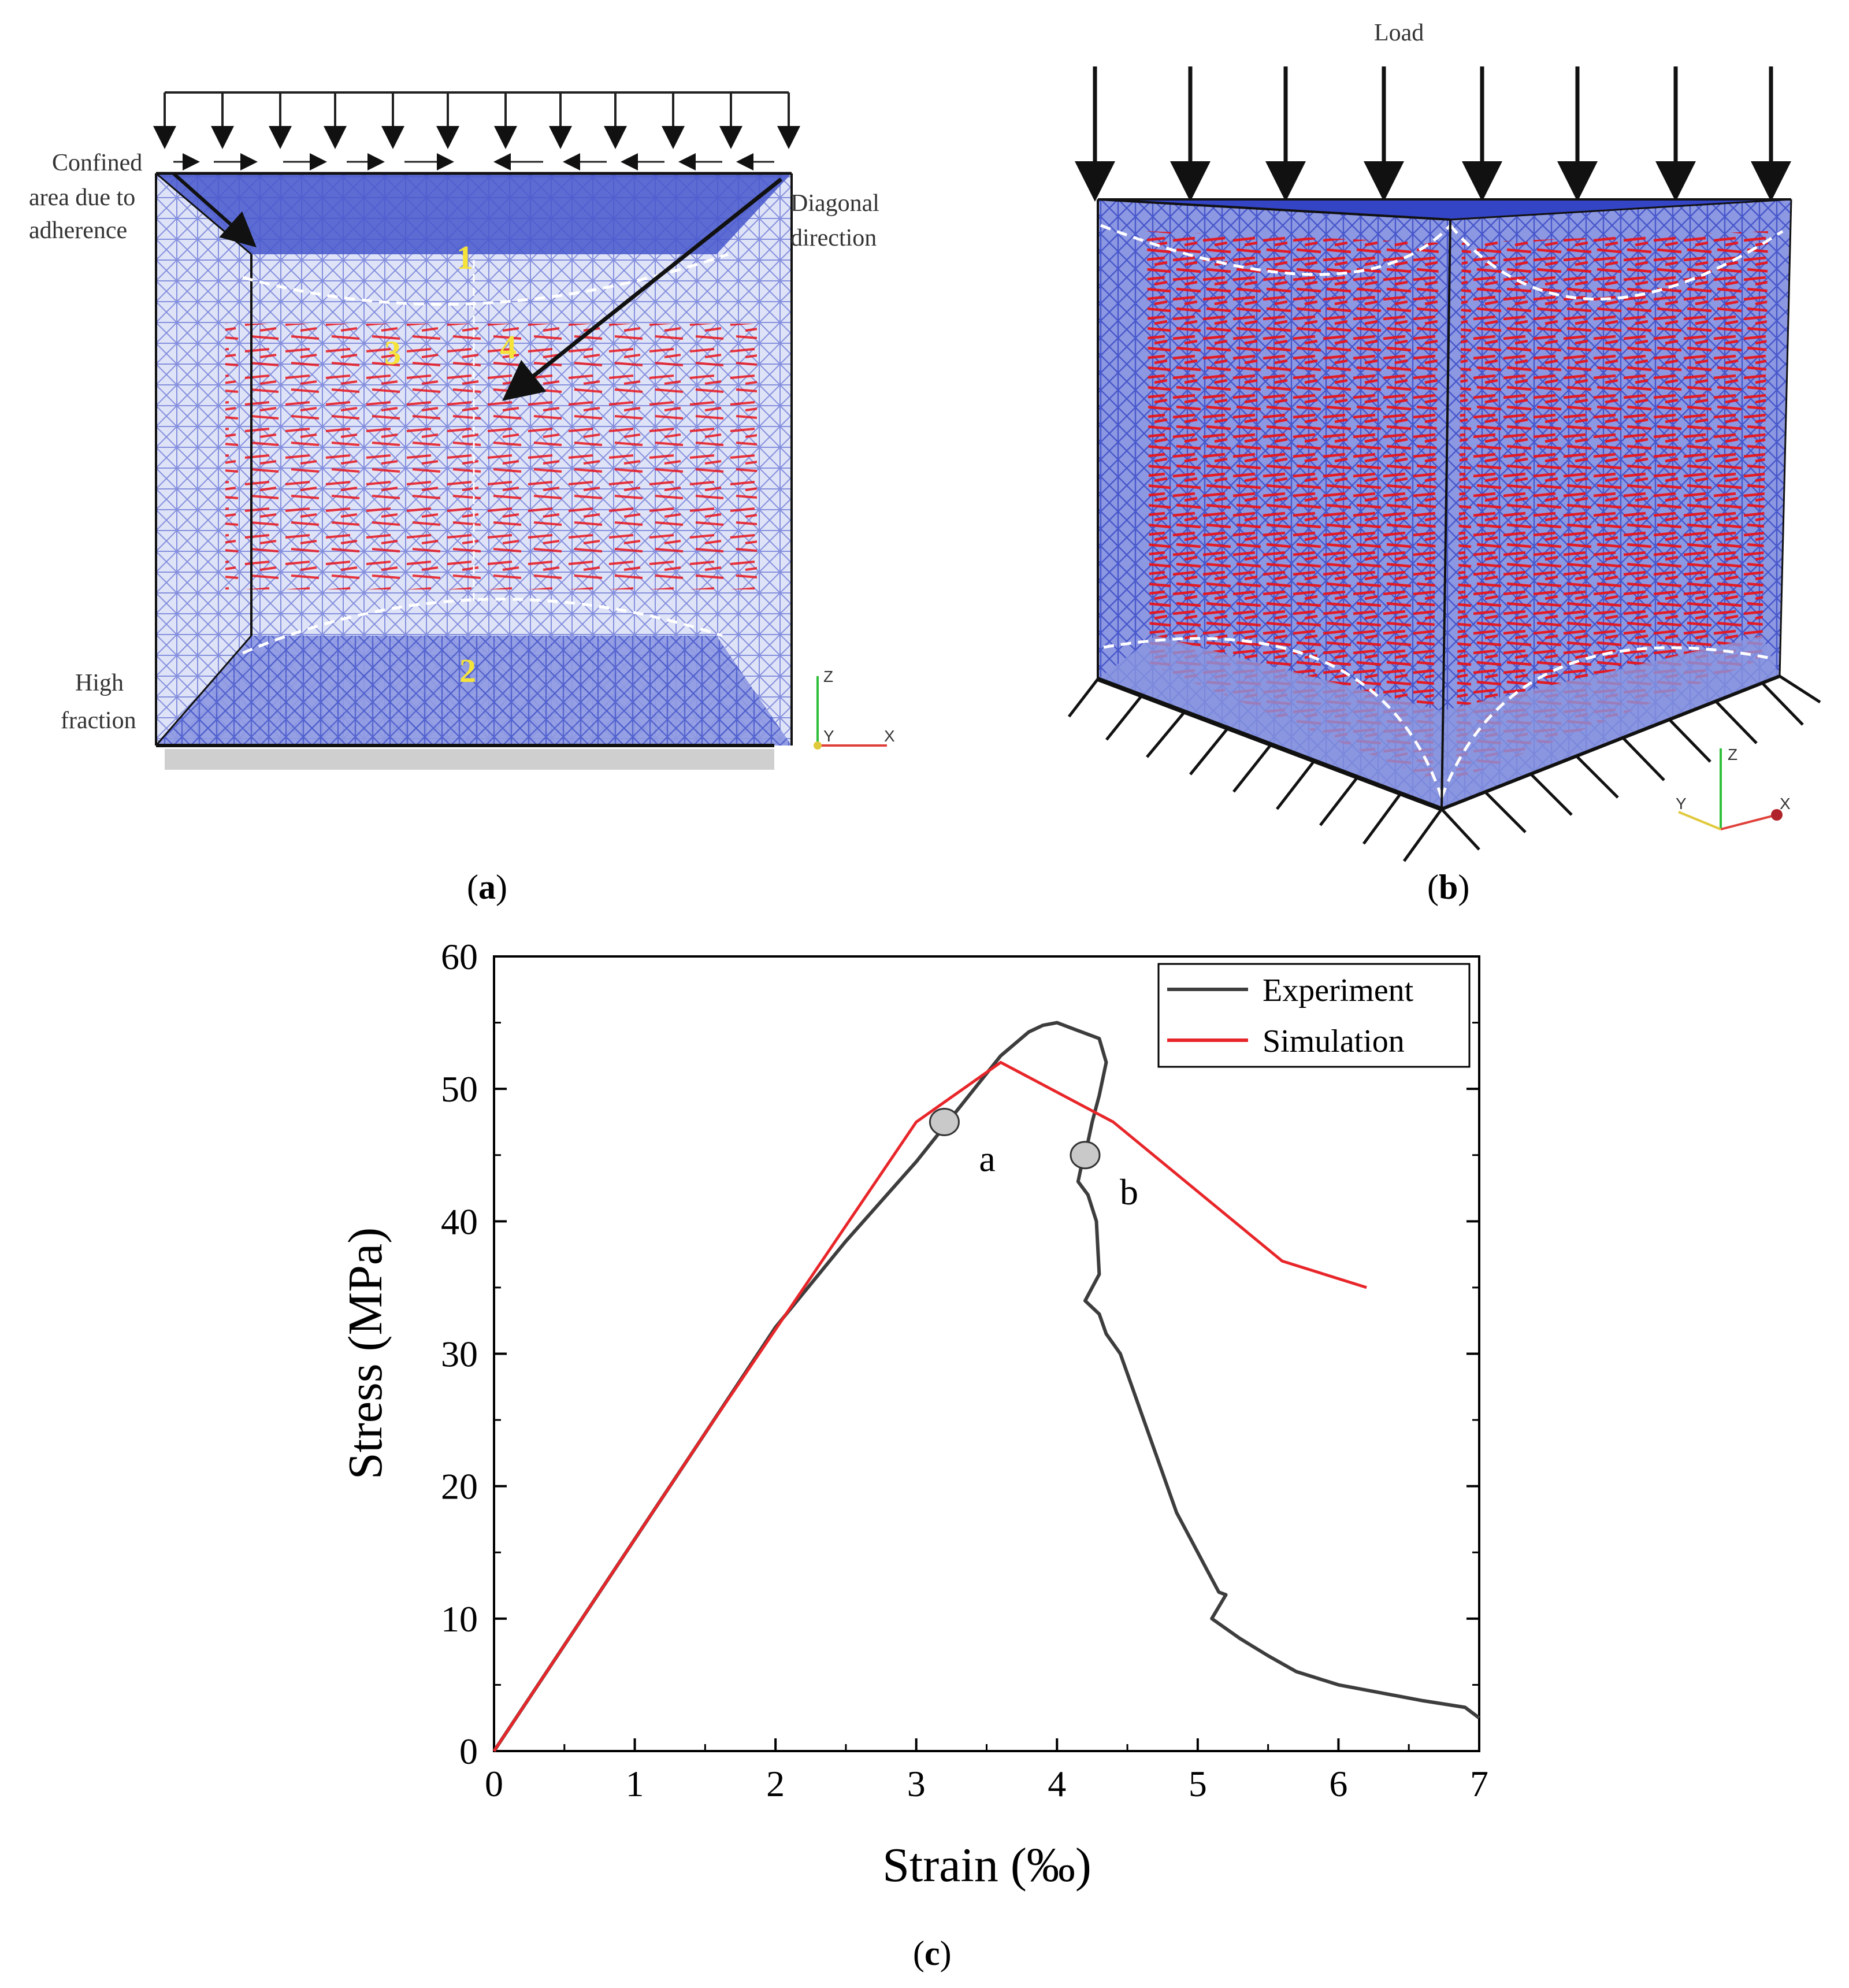 The width and height of the screenshot is (1849, 1988). I want to click on legend-box, so click(1314, 1015).